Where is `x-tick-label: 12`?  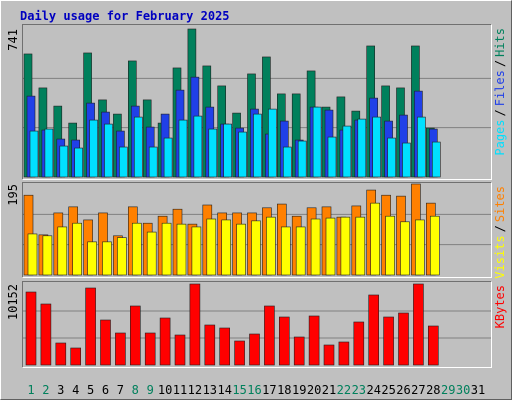
x-tick-label: 12 is located at coordinates (195, 390).